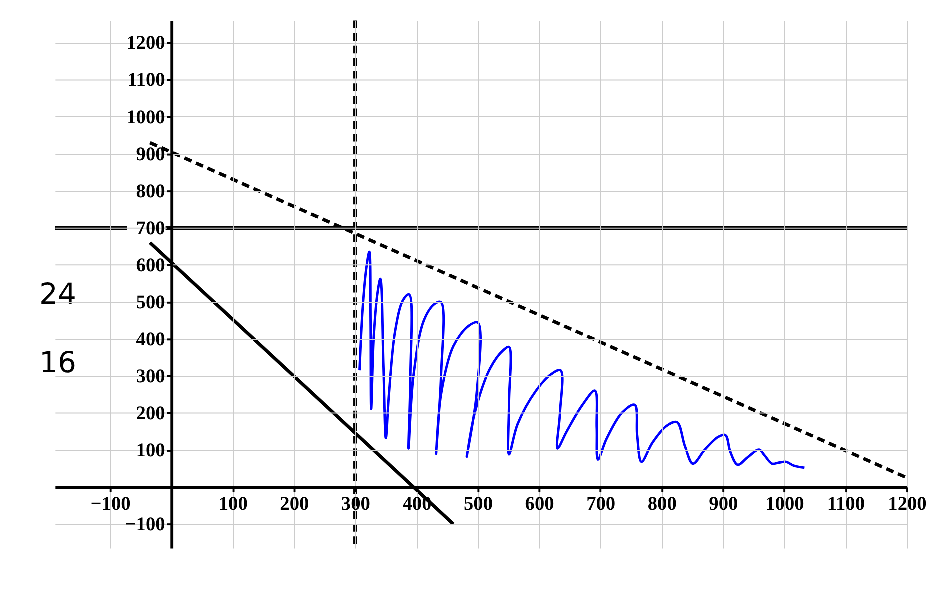  What do you see at coordinates (110, 504) in the screenshot?
I see `x-tick-label: −100` at bounding box center [110, 504].